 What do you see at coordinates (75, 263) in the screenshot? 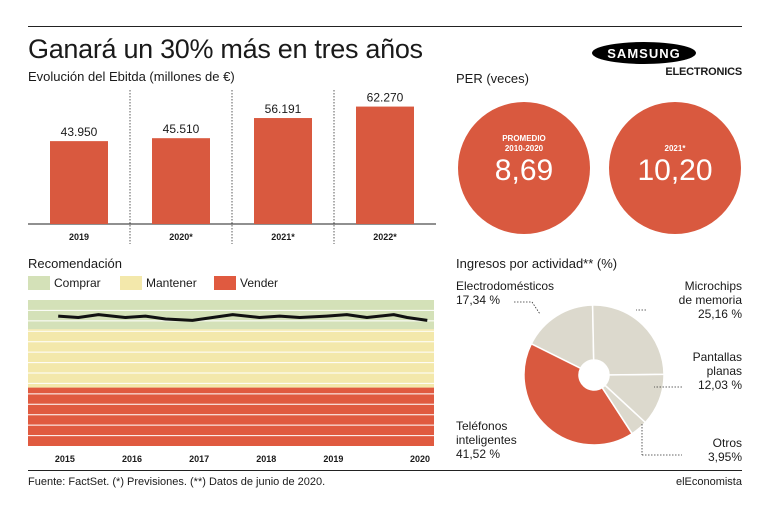
I see `recommendation-title: Recomendación` at bounding box center [75, 263].